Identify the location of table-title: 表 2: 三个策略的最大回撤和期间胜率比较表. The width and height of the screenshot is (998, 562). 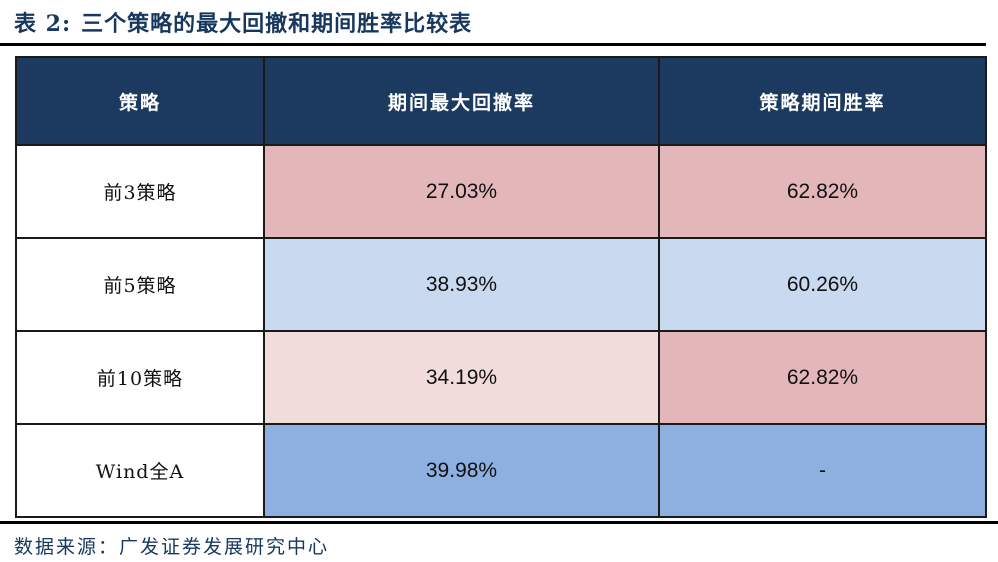
(243, 22).